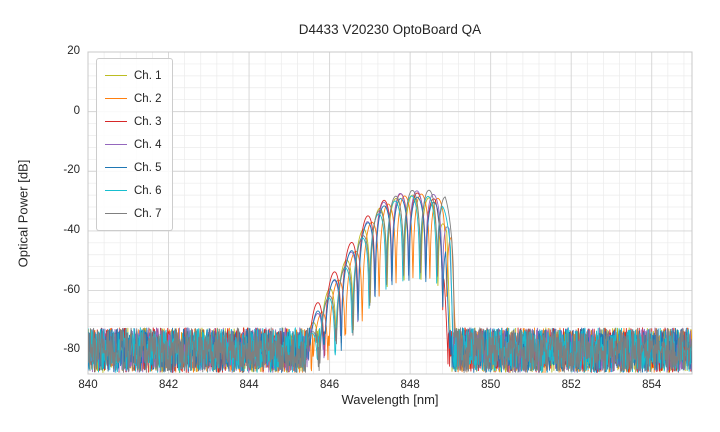 The image size is (720, 432). What do you see at coordinates (148, 98) in the screenshot?
I see `legend-item-label: Ch. 2` at bounding box center [148, 98].